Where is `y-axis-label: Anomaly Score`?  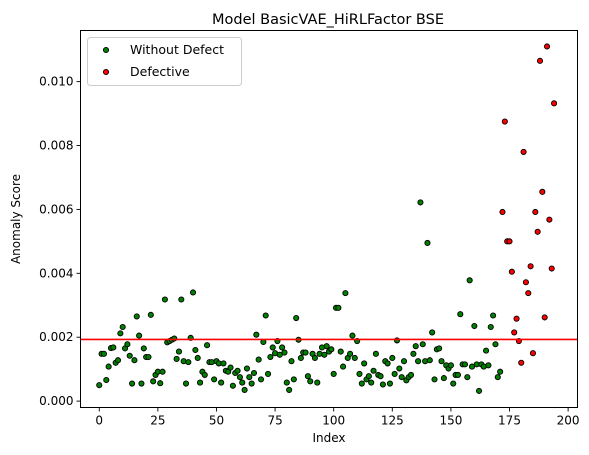 y-axis-label: Anomaly Score is located at coordinates (16, 219).